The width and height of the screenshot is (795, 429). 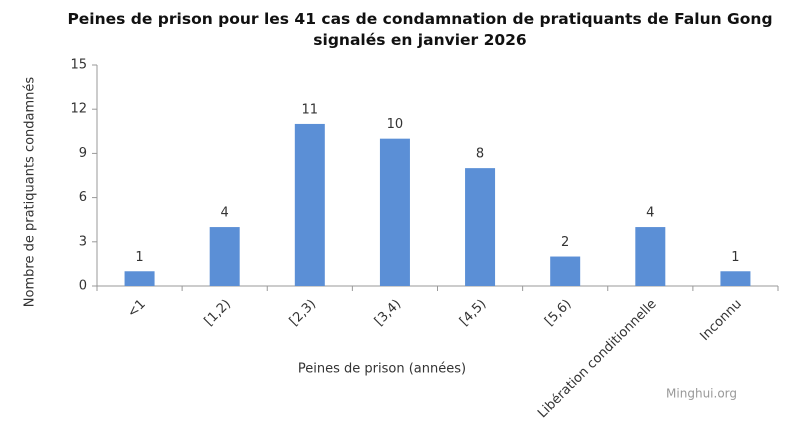 I want to click on value-label: 11, so click(x=310, y=109).